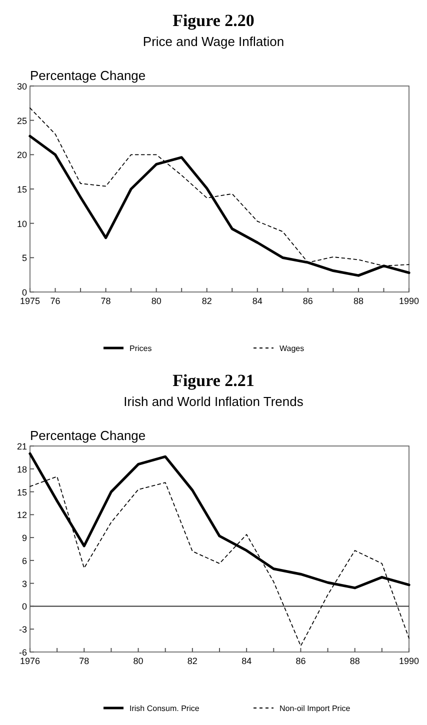 This screenshot has width=427, height=725. Describe the element at coordinates (24, 538) in the screenshot. I see `y-tick-label: 9` at that location.